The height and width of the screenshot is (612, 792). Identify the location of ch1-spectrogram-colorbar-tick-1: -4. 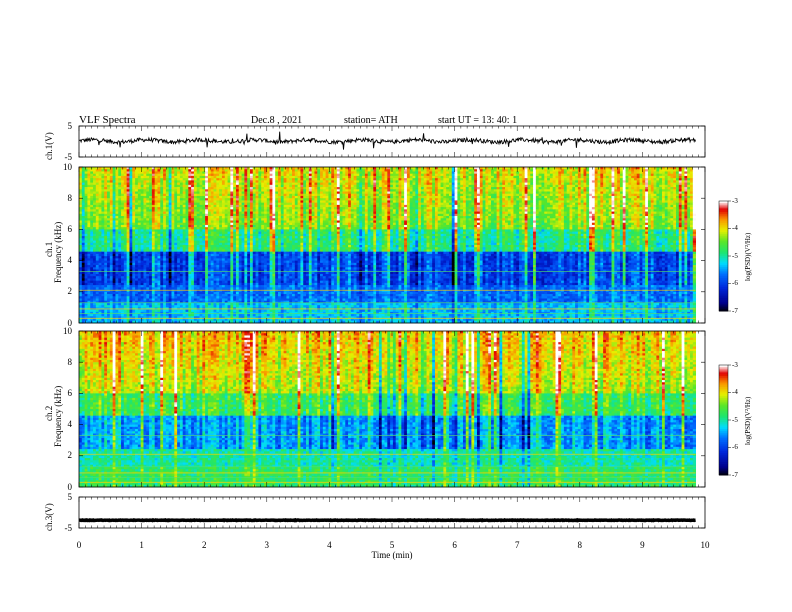
(735, 228).